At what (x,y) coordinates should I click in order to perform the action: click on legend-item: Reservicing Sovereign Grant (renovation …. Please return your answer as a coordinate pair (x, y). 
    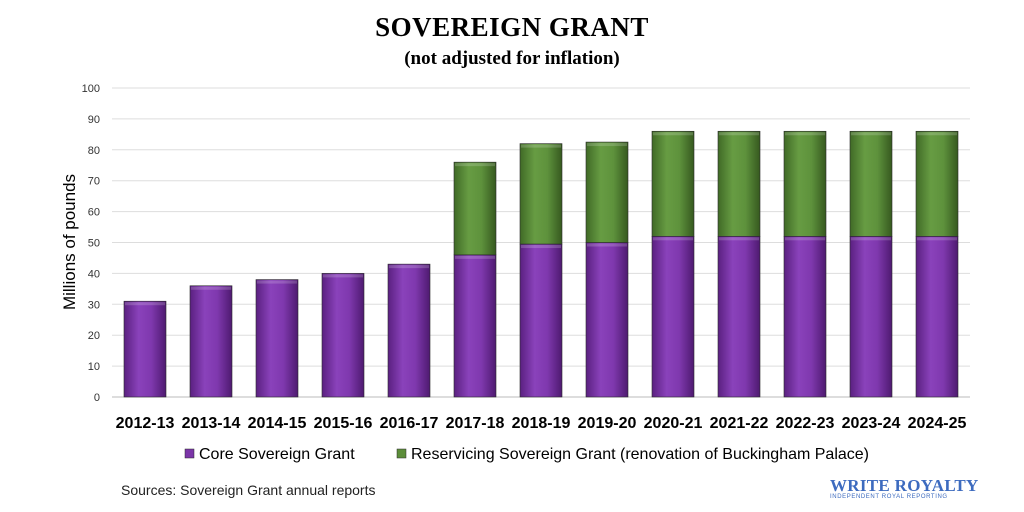
    Looking at the image, I should click on (632, 454).